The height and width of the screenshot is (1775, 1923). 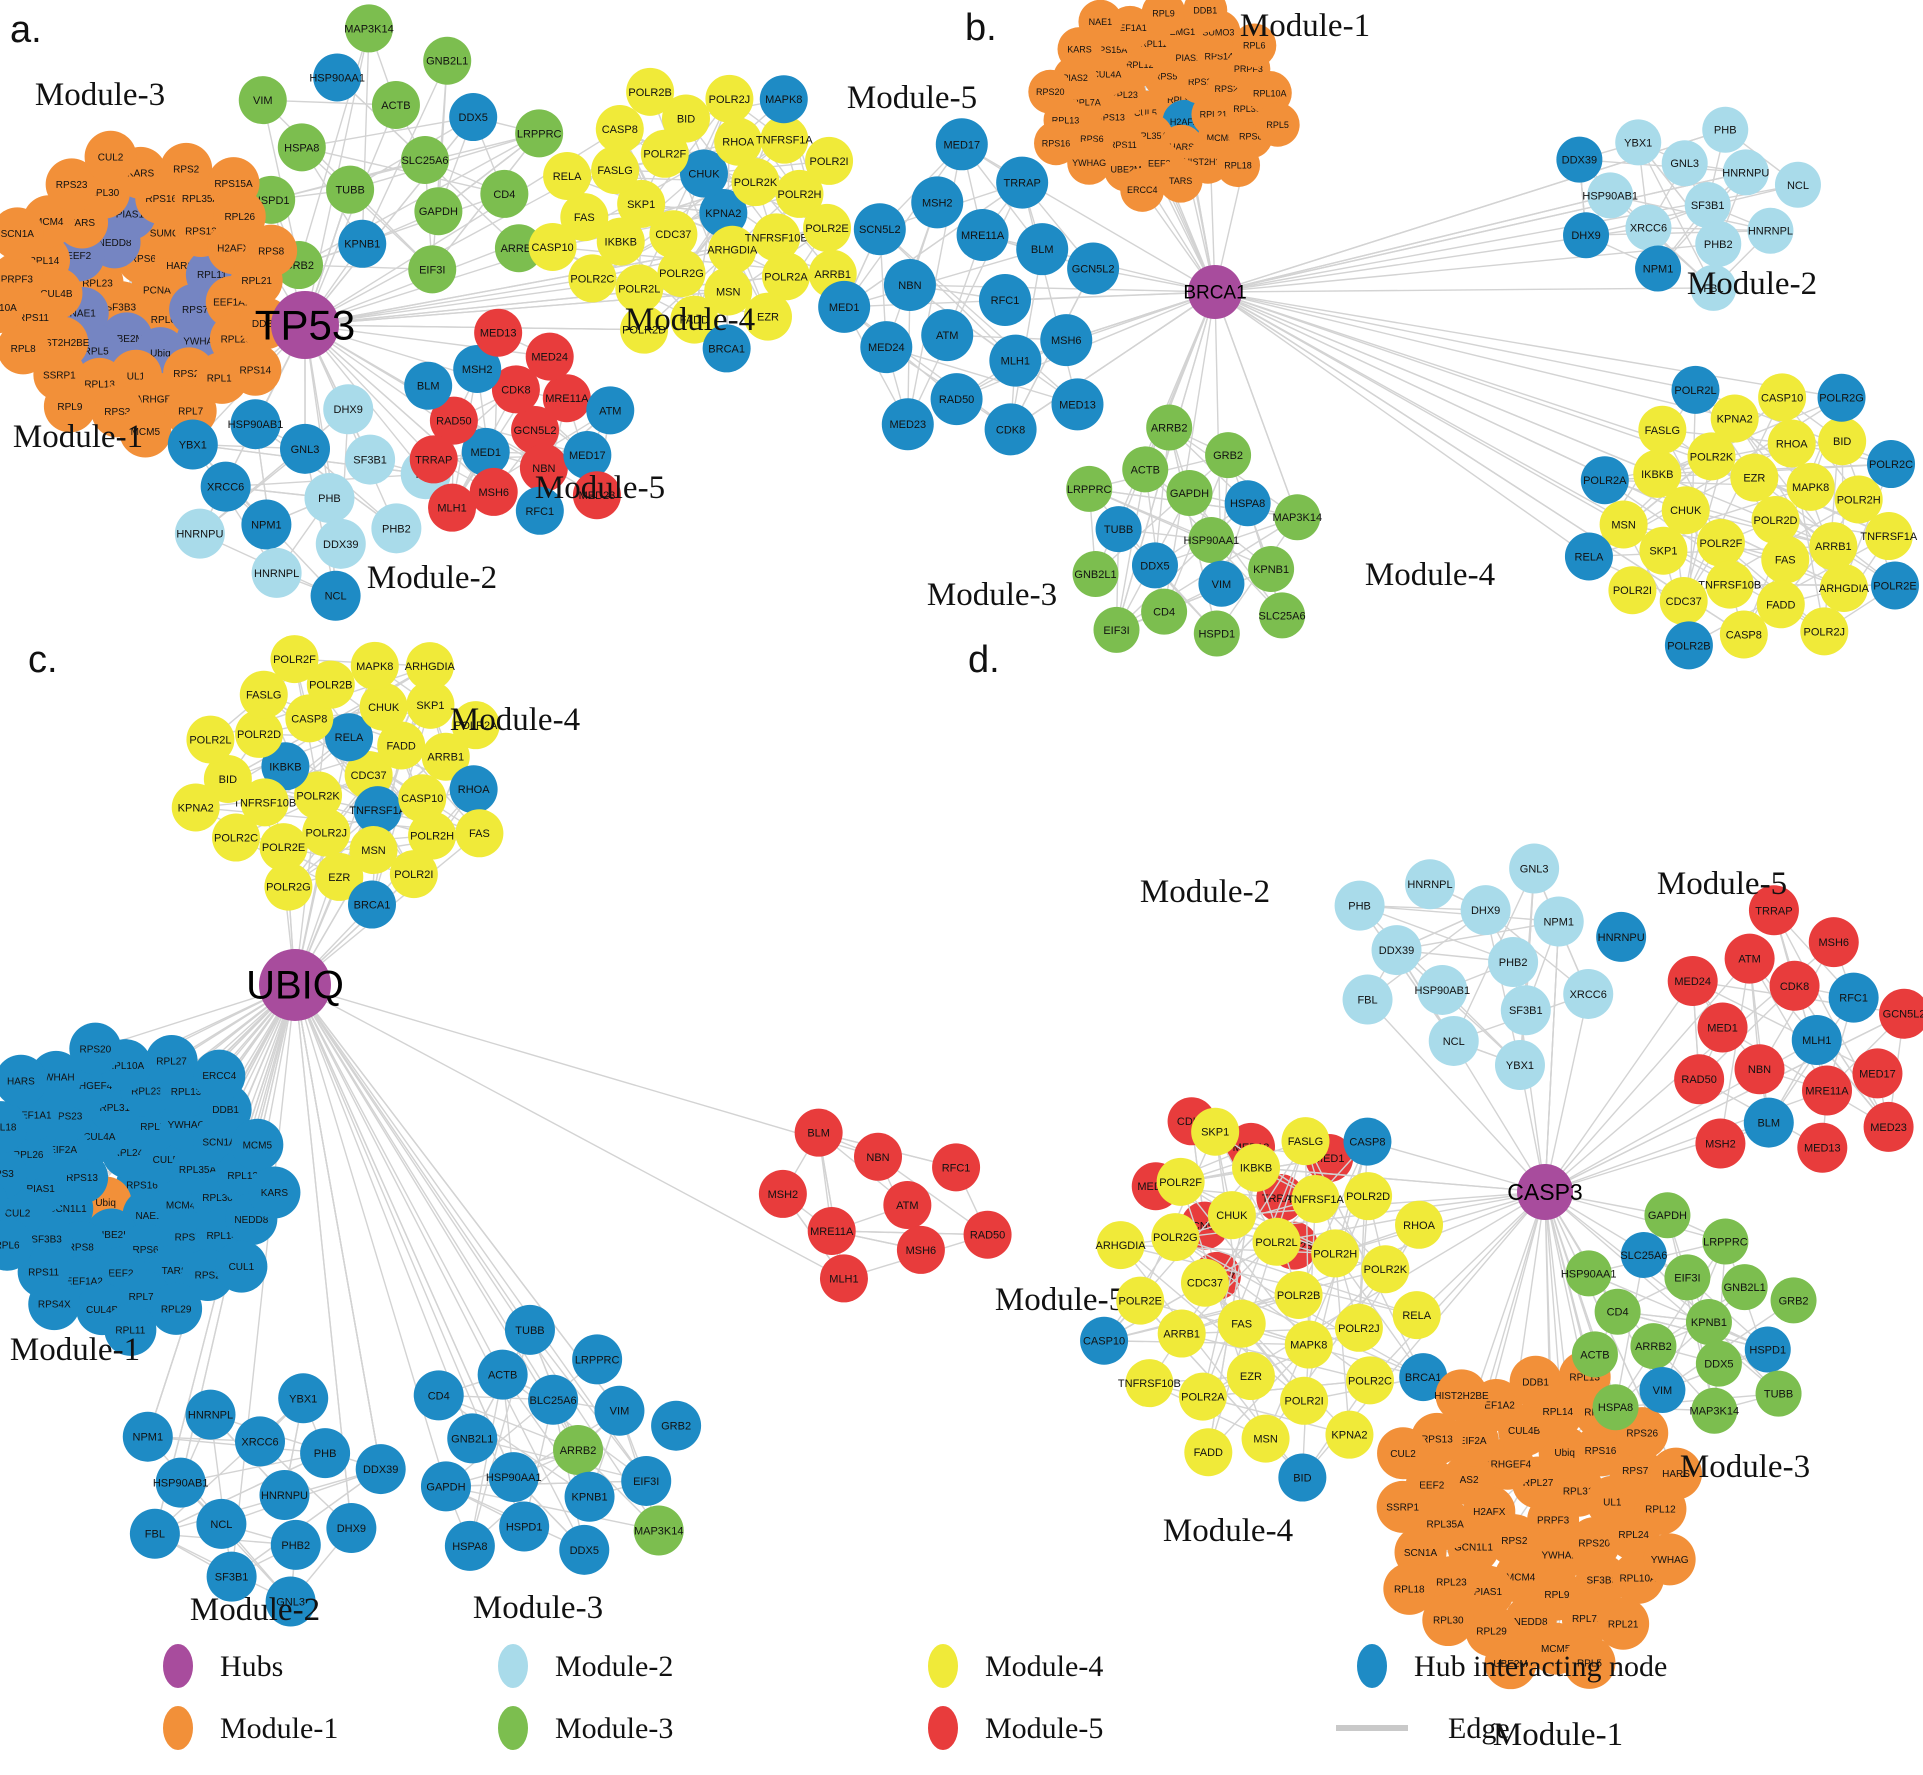 I want to click on module-label-b-module-4: Module-4, so click(x=1430, y=575).